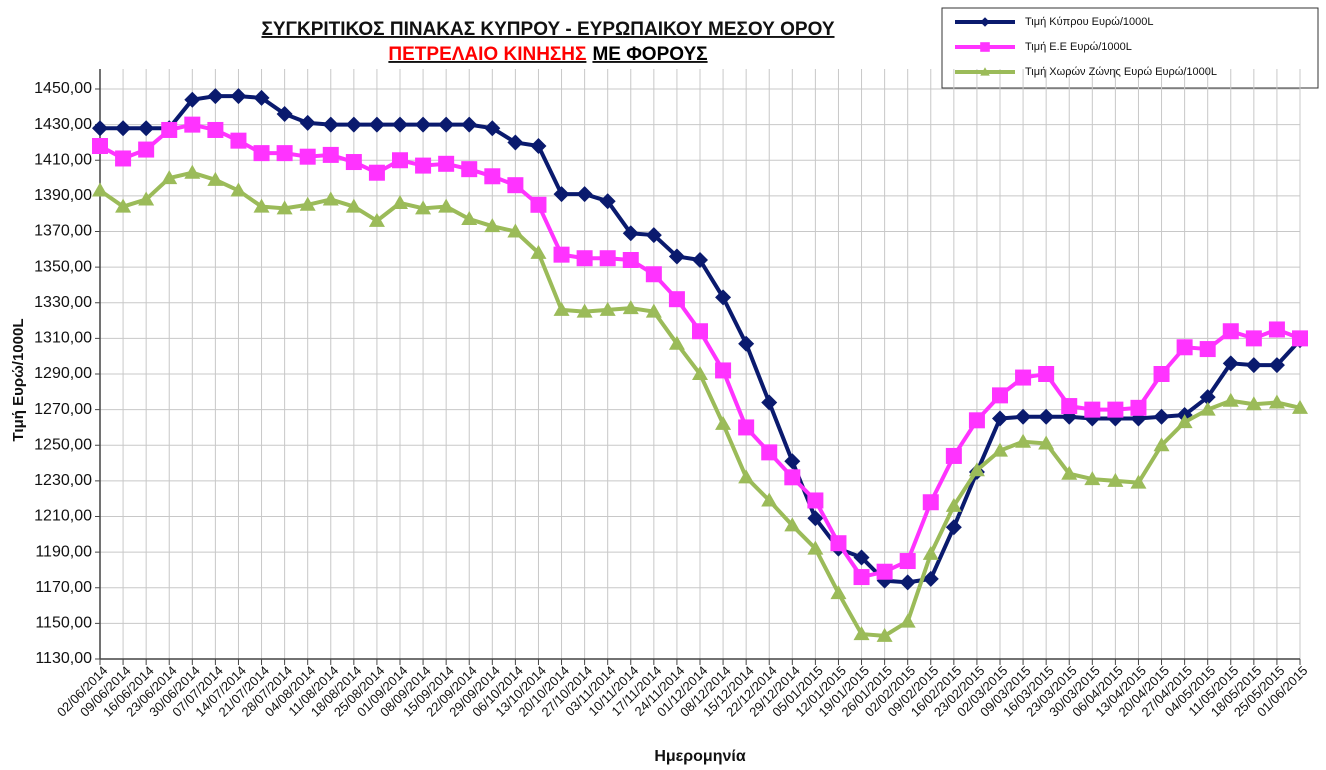  What do you see at coordinates (700, 756) in the screenshot?
I see `x-axis-label: Ημερομηνία` at bounding box center [700, 756].